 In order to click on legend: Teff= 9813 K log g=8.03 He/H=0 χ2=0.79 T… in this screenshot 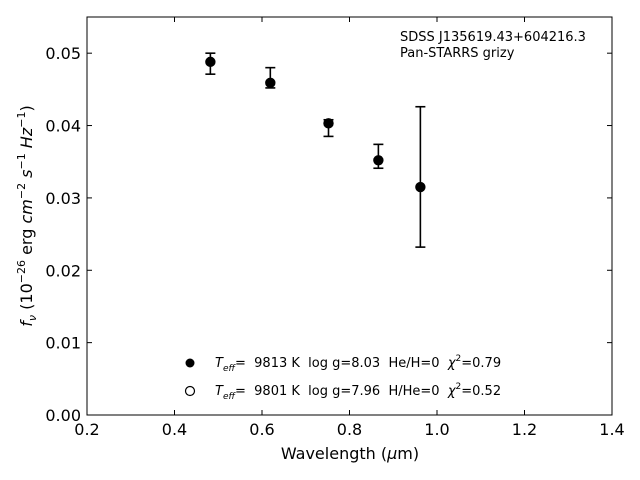, I will do `click(342, 378)`.